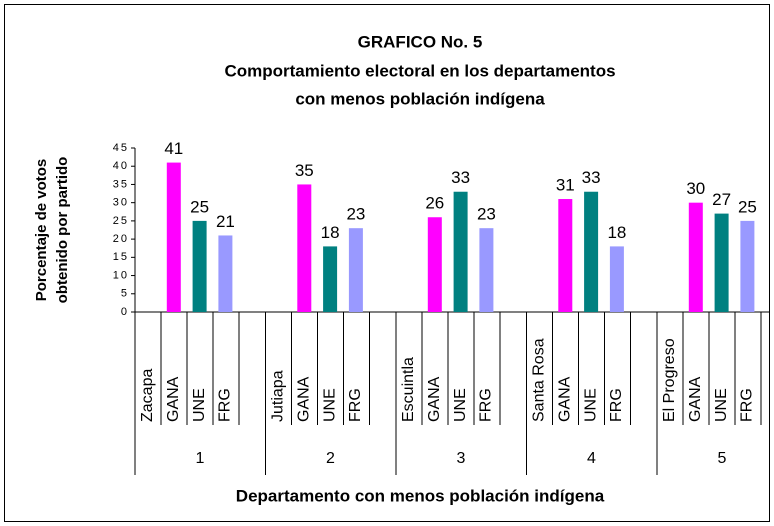  What do you see at coordinates (434, 203) in the screenshot?
I see `data-label: 26` at bounding box center [434, 203].